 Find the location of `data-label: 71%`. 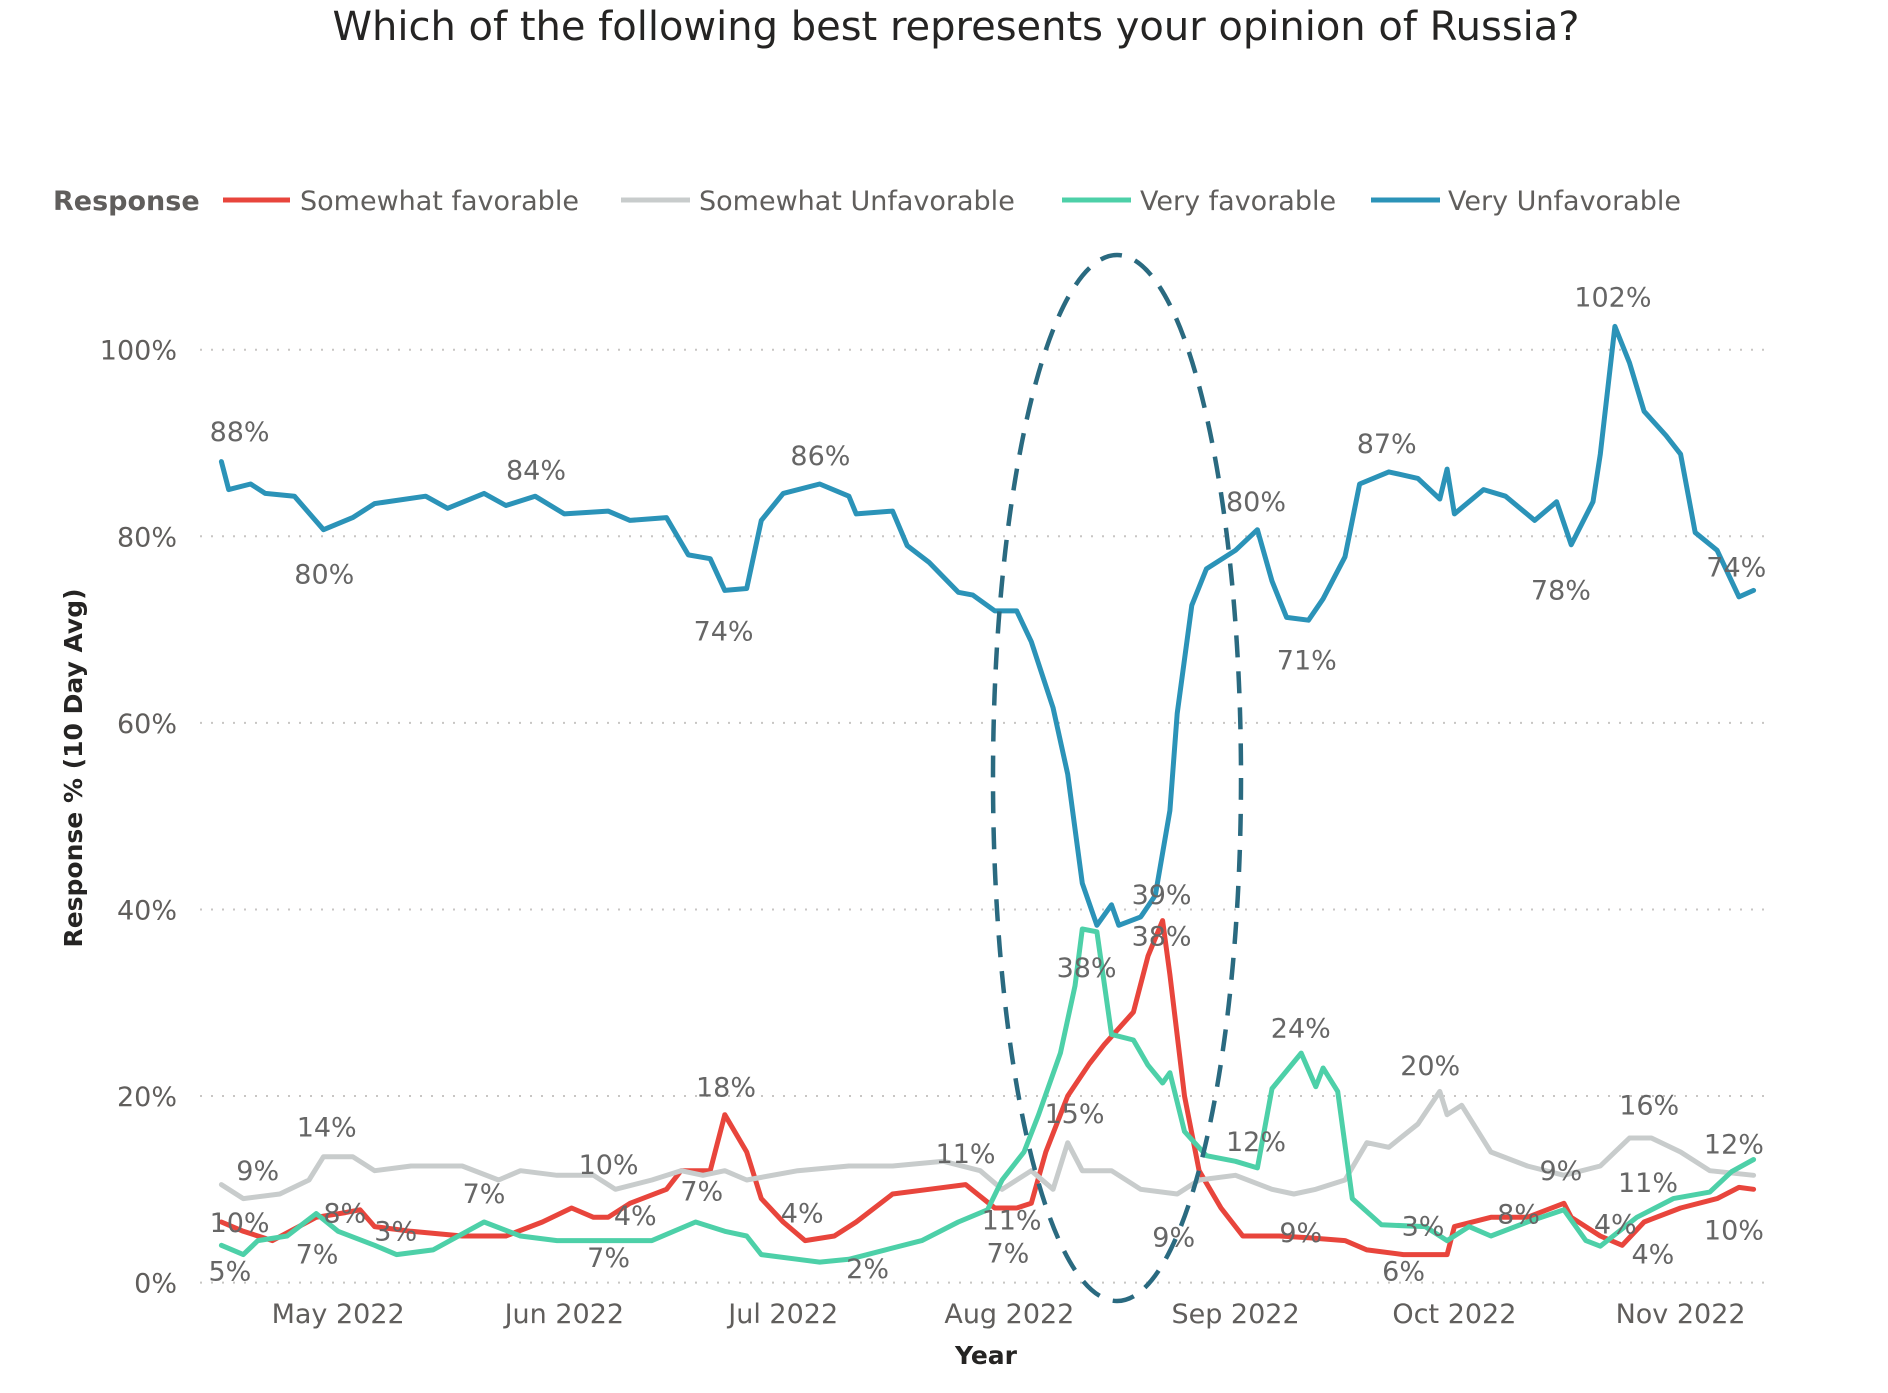

data-label: 71% is located at coordinates (1307, 660).